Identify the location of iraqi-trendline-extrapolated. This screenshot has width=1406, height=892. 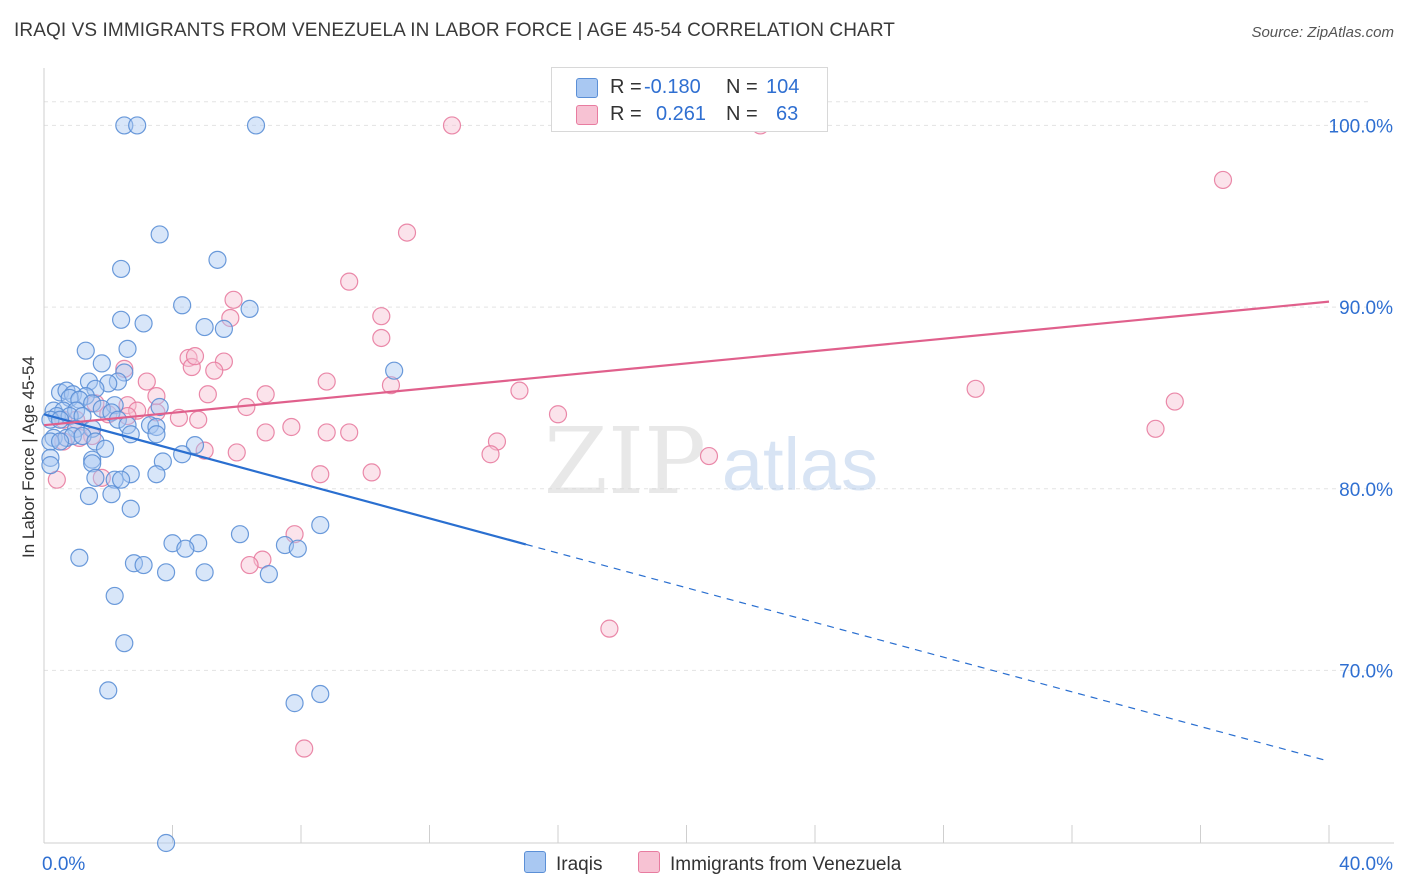
(927, 652).